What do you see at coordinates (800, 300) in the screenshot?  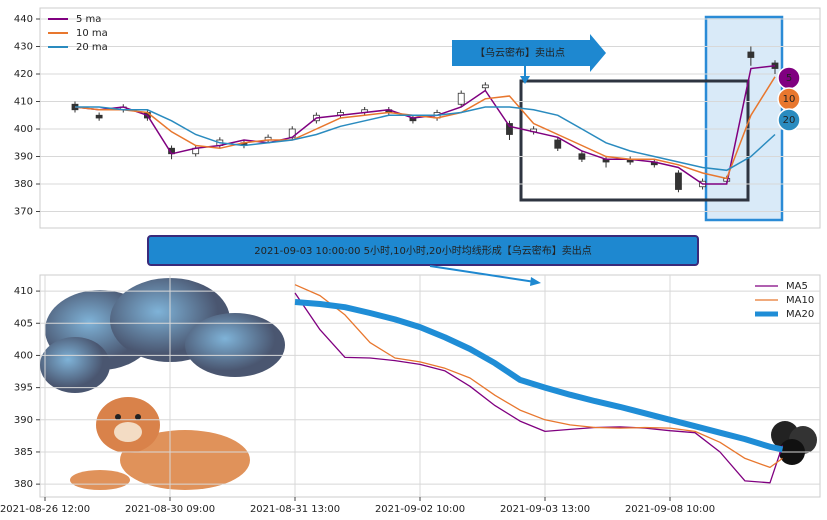 I see `legend-label: MA10` at bounding box center [800, 300].